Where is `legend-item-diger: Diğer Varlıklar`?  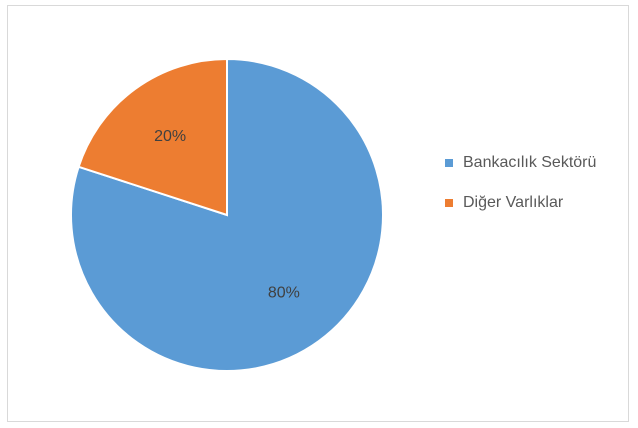 legend-item-diger: Diğer Varlıklar is located at coordinates (535, 203).